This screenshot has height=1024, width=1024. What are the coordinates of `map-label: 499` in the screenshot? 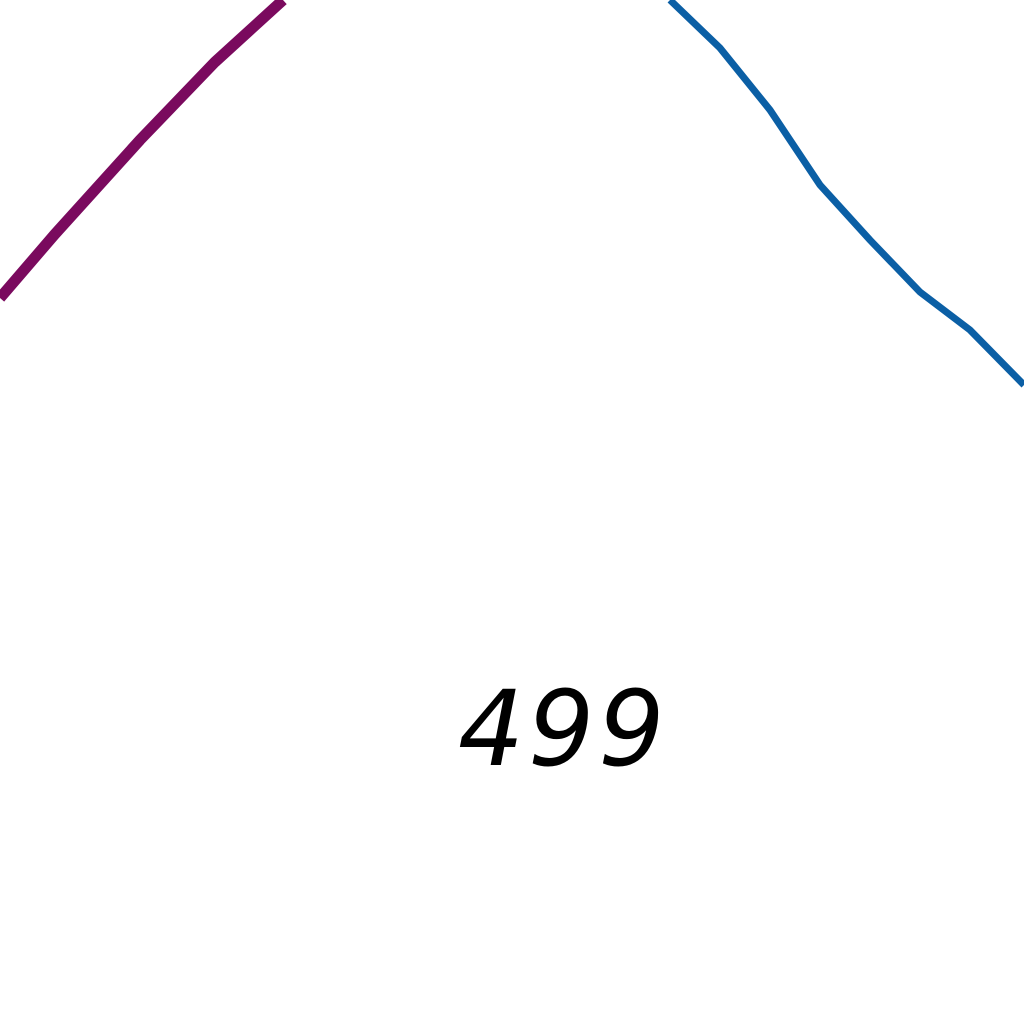 It's located at (563, 729).